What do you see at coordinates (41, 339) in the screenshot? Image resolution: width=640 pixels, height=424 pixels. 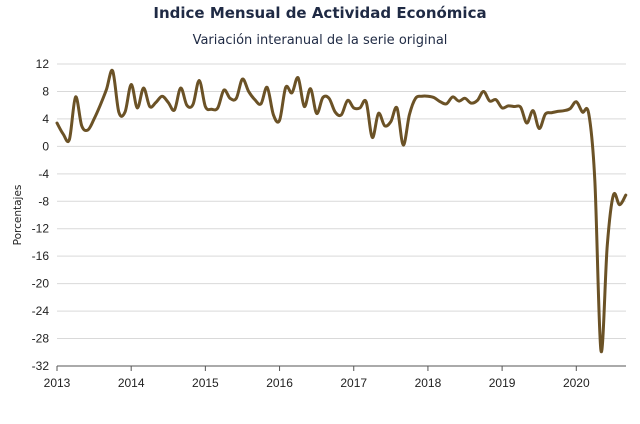 I see `y-tick-label: -28` at bounding box center [41, 339].